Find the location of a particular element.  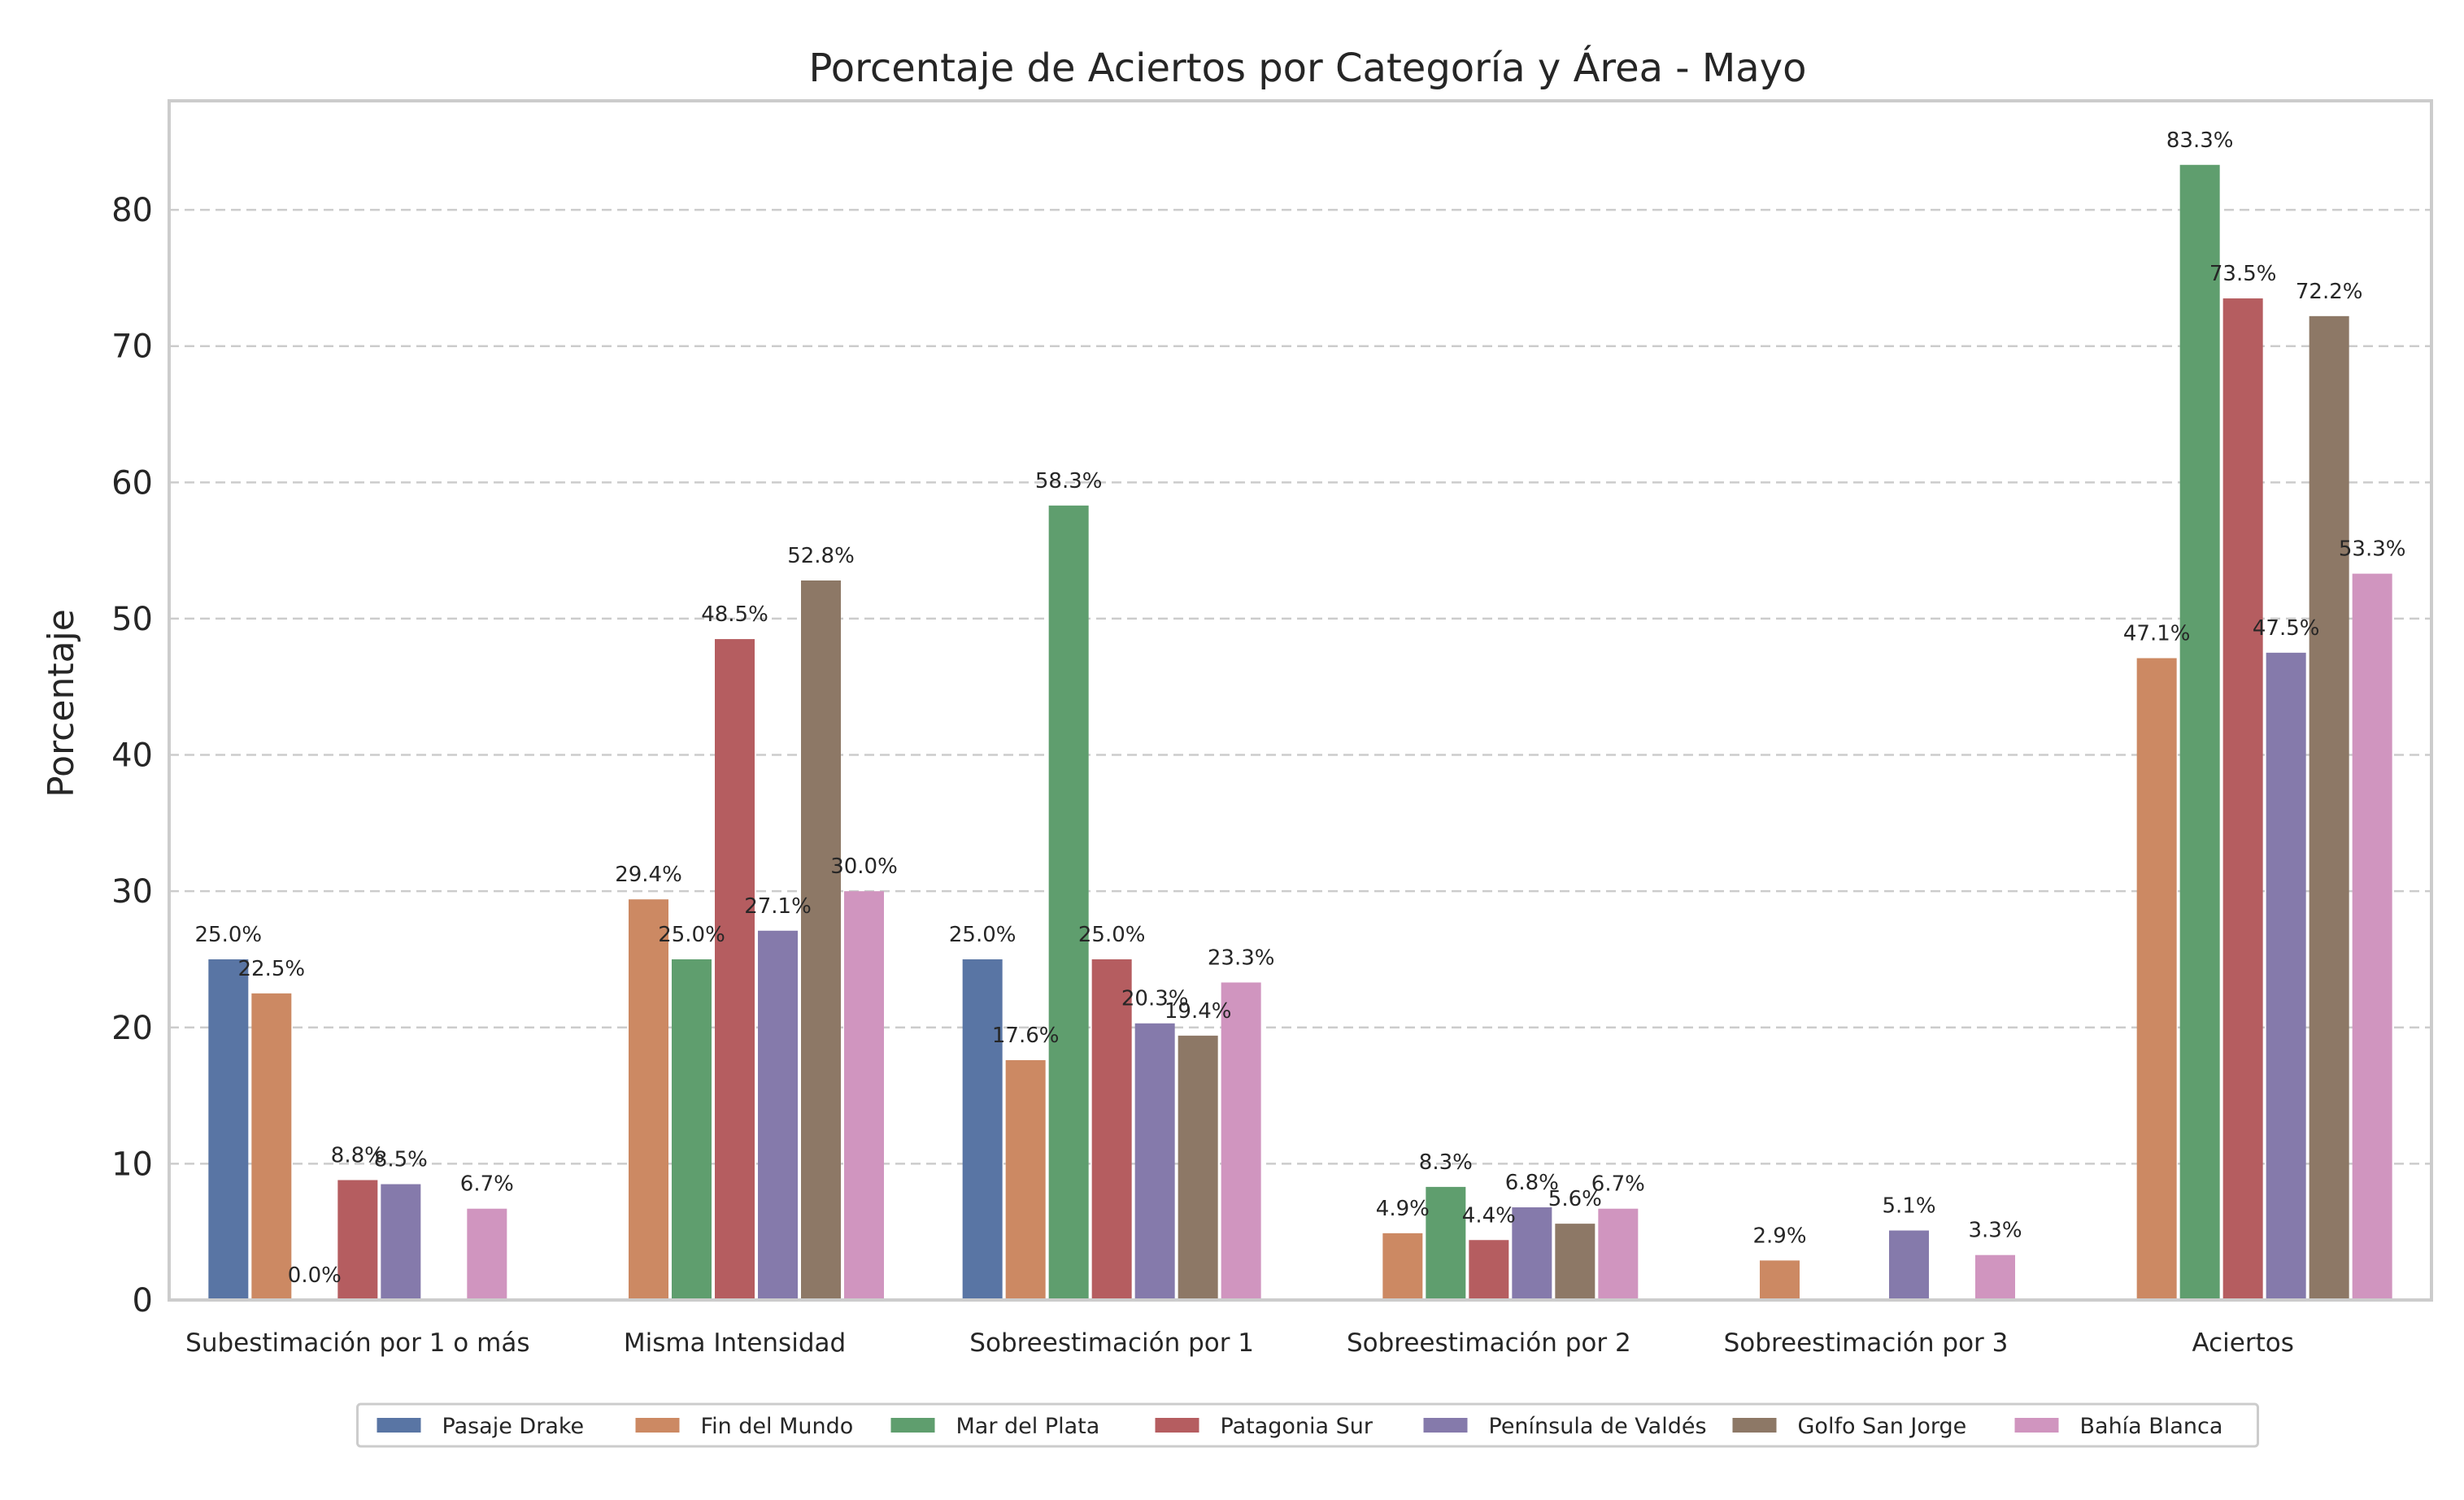

legend-item: Mar del Plata is located at coordinates (995, 1426).